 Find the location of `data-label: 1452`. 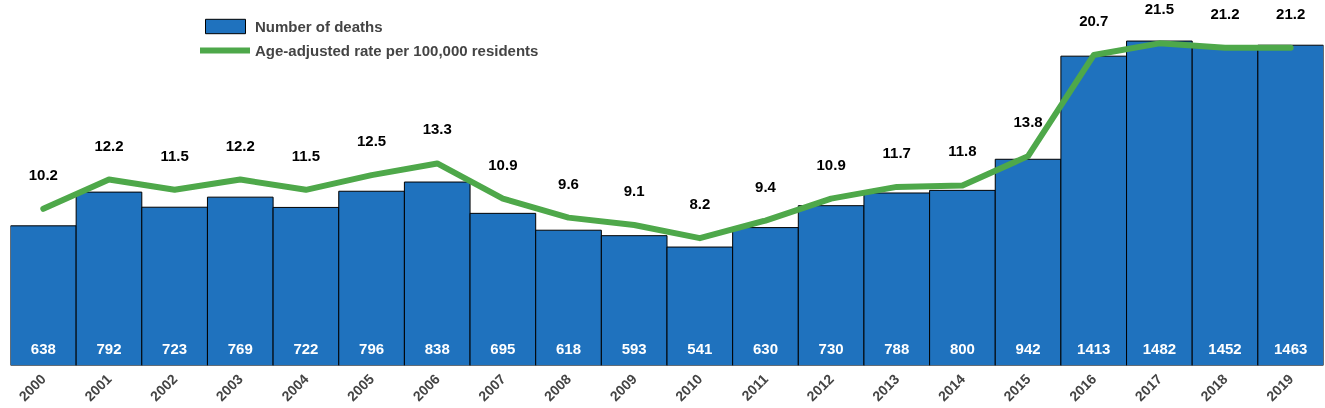

data-label: 1452 is located at coordinates (1225, 348).